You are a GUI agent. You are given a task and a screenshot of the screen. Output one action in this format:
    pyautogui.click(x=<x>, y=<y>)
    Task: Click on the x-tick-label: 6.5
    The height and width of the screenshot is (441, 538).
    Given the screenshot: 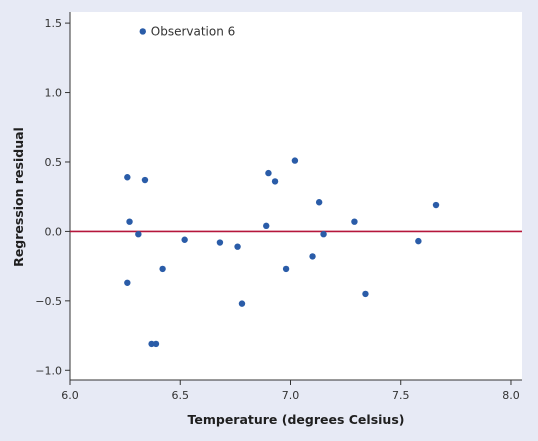 What is the action you would take?
    pyautogui.click(x=180, y=395)
    